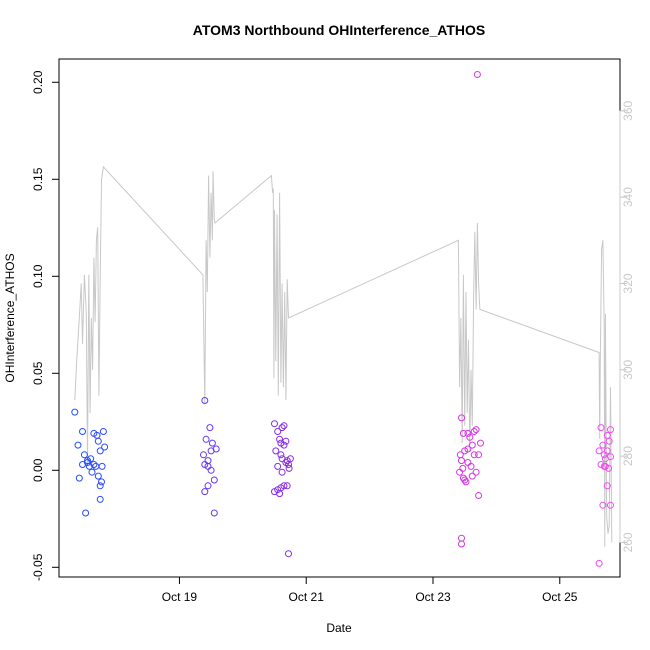  What do you see at coordinates (38, 179) in the screenshot?
I see `y-tick-label: 0.15` at bounding box center [38, 179].